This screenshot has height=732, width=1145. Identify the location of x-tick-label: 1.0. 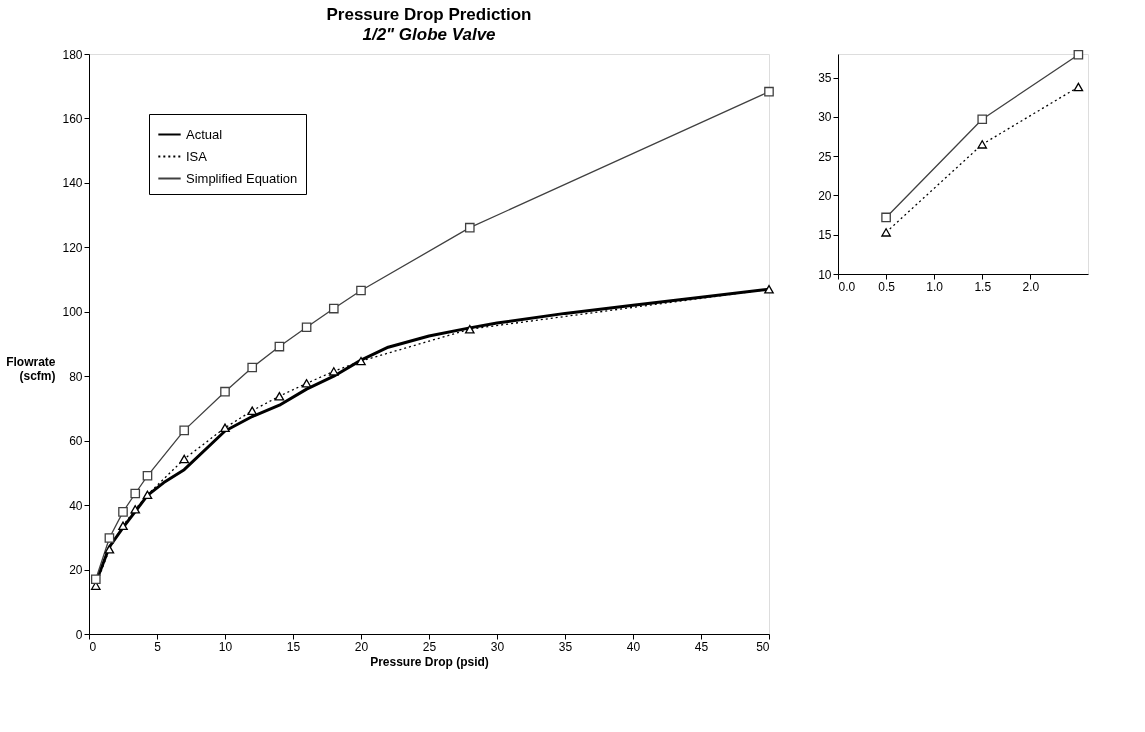
(935, 286).